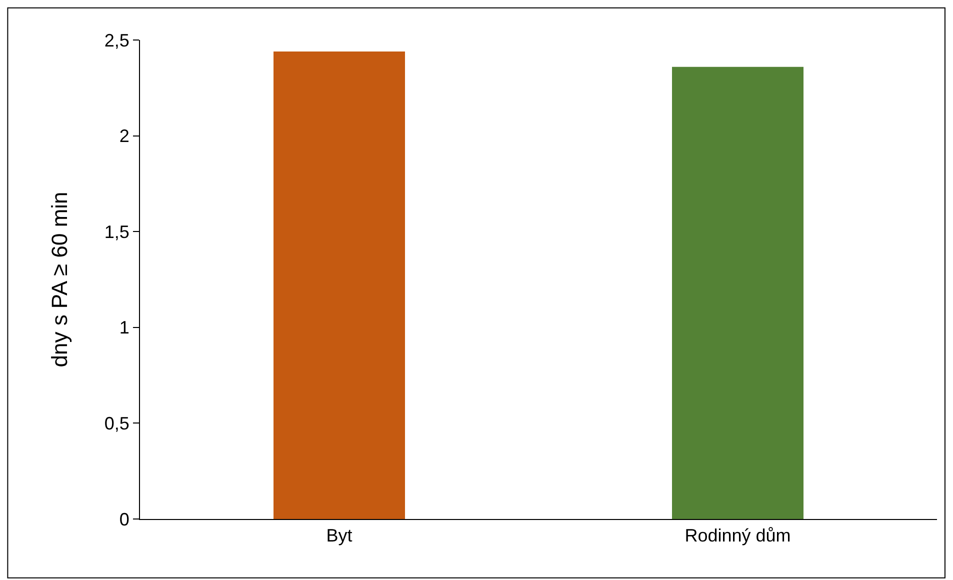  Describe the element at coordinates (117, 40) in the screenshot. I see `y-tick-label: 2,5` at that location.